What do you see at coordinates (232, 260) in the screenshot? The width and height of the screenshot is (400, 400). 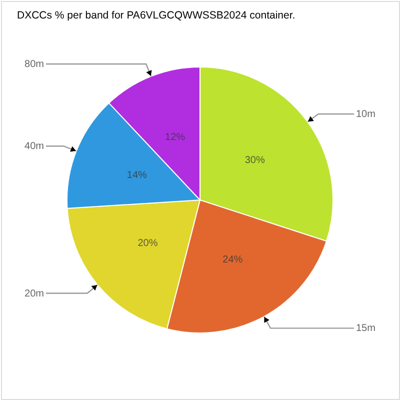 I see `data-label: 24%` at bounding box center [232, 260].